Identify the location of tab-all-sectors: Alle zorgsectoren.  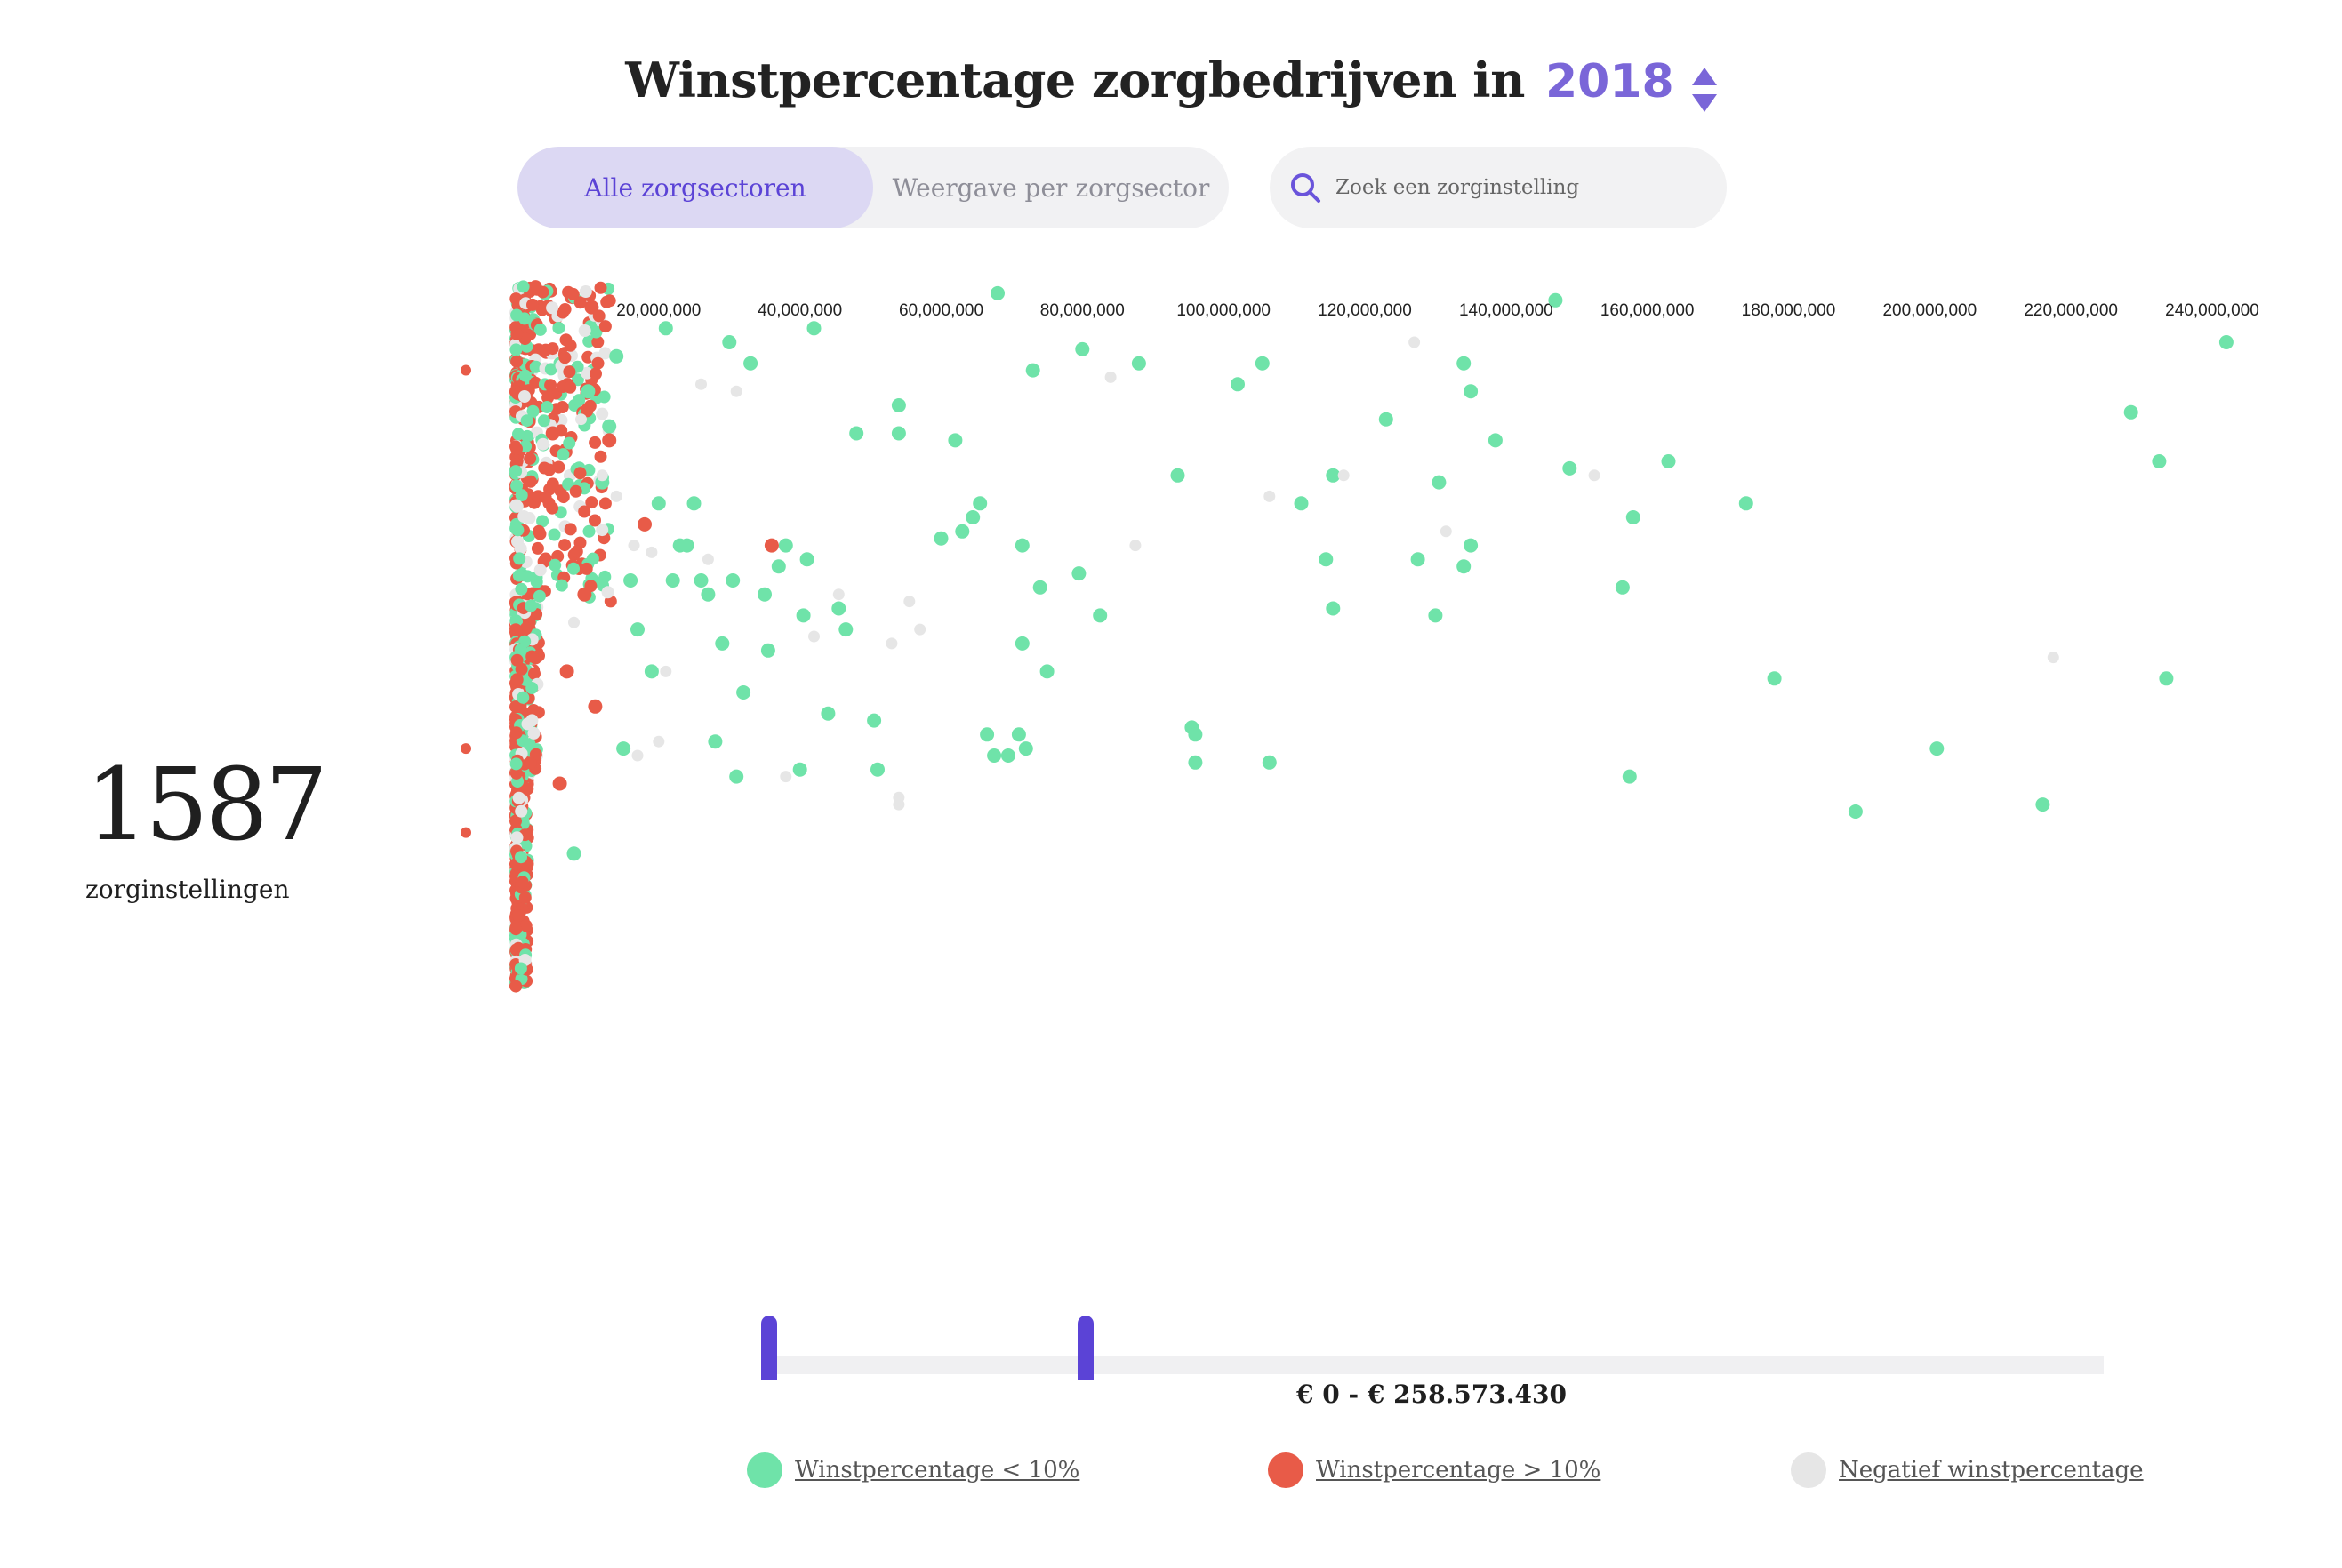
(695, 187).